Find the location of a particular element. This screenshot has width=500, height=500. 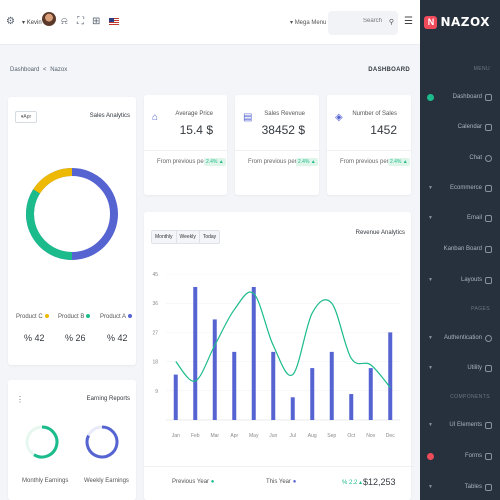

tab-monthly: Monthly is located at coordinates (164, 237).